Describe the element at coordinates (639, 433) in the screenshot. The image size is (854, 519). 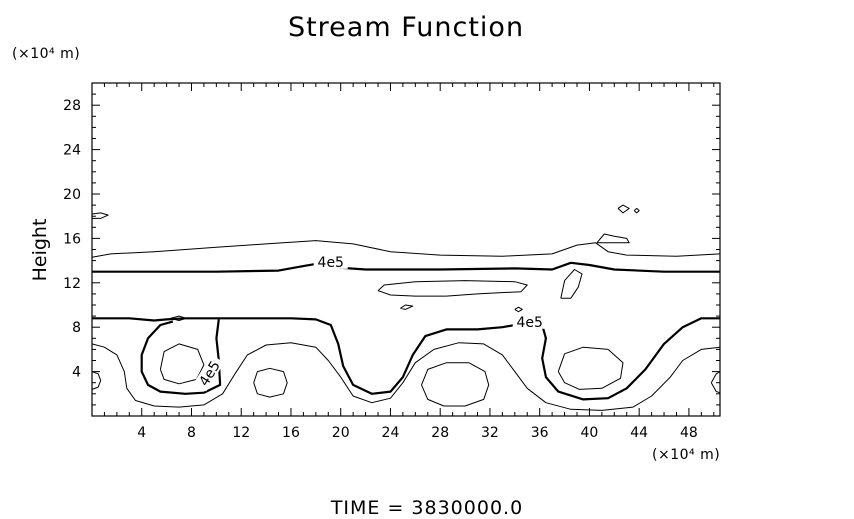
I see `x-tick-label: 44` at that location.